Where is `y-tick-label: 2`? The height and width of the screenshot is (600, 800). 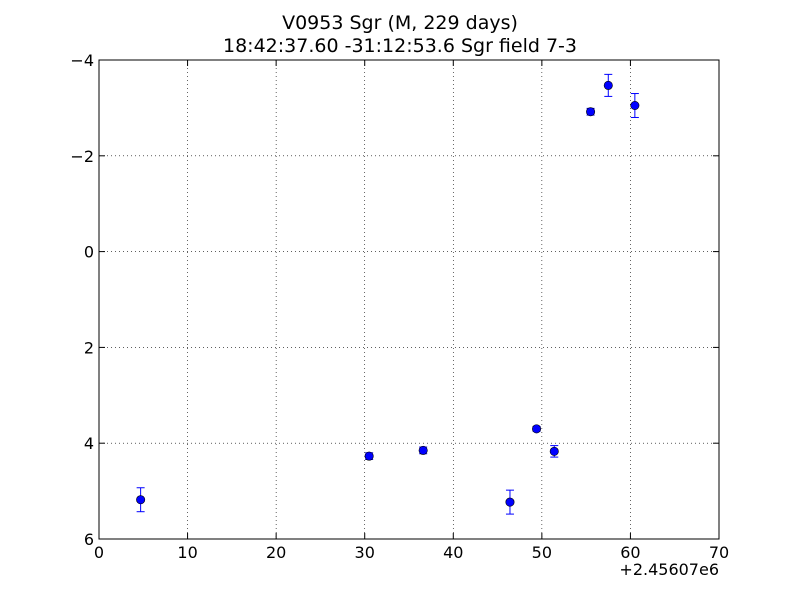 y-tick-label: 2 is located at coordinates (89, 347).